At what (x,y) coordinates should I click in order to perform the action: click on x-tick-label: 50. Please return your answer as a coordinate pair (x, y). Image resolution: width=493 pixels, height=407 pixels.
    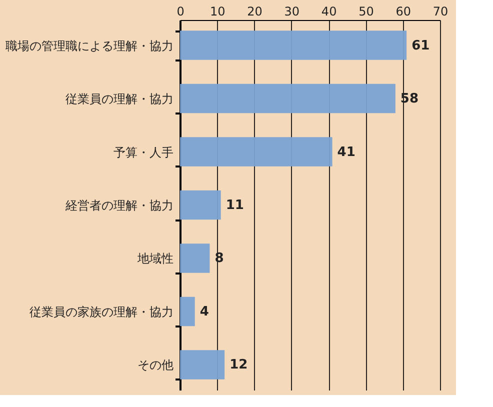
    Looking at the image, I should click on (366, 11).